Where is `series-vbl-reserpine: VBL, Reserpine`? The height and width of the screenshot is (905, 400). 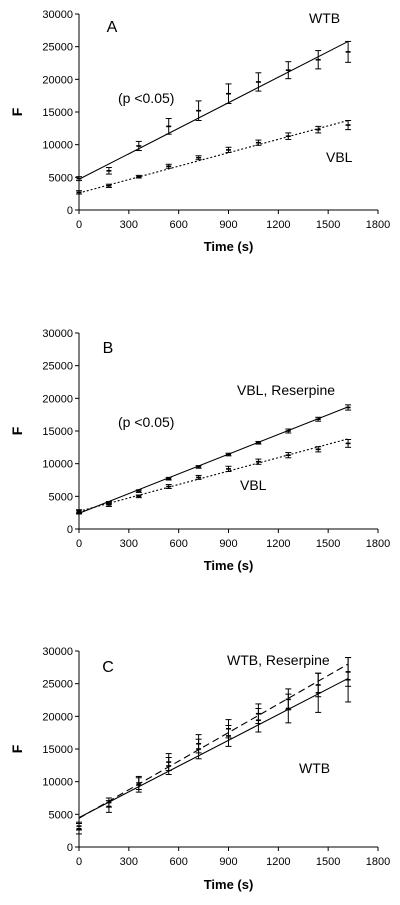 series-vbl-reserpine: VBL, Reserpine is located at coordinates (214, 448).